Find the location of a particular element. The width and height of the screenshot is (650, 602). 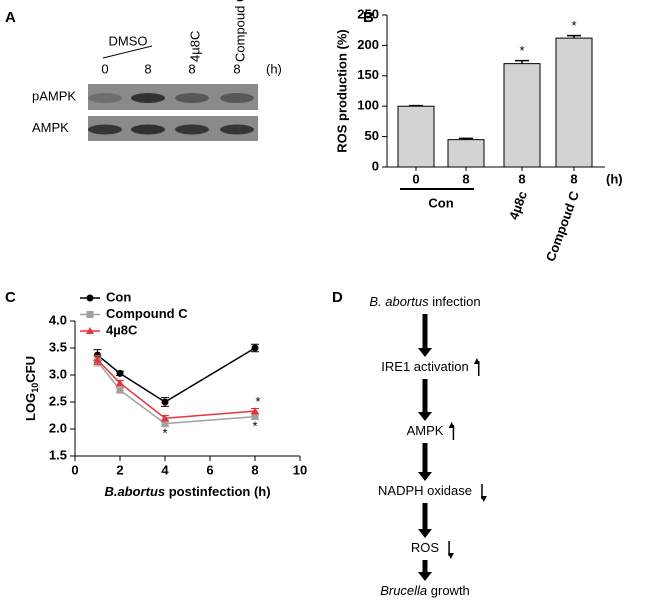

y-tick-label: 2.0 is located at coordinates (58, 427).